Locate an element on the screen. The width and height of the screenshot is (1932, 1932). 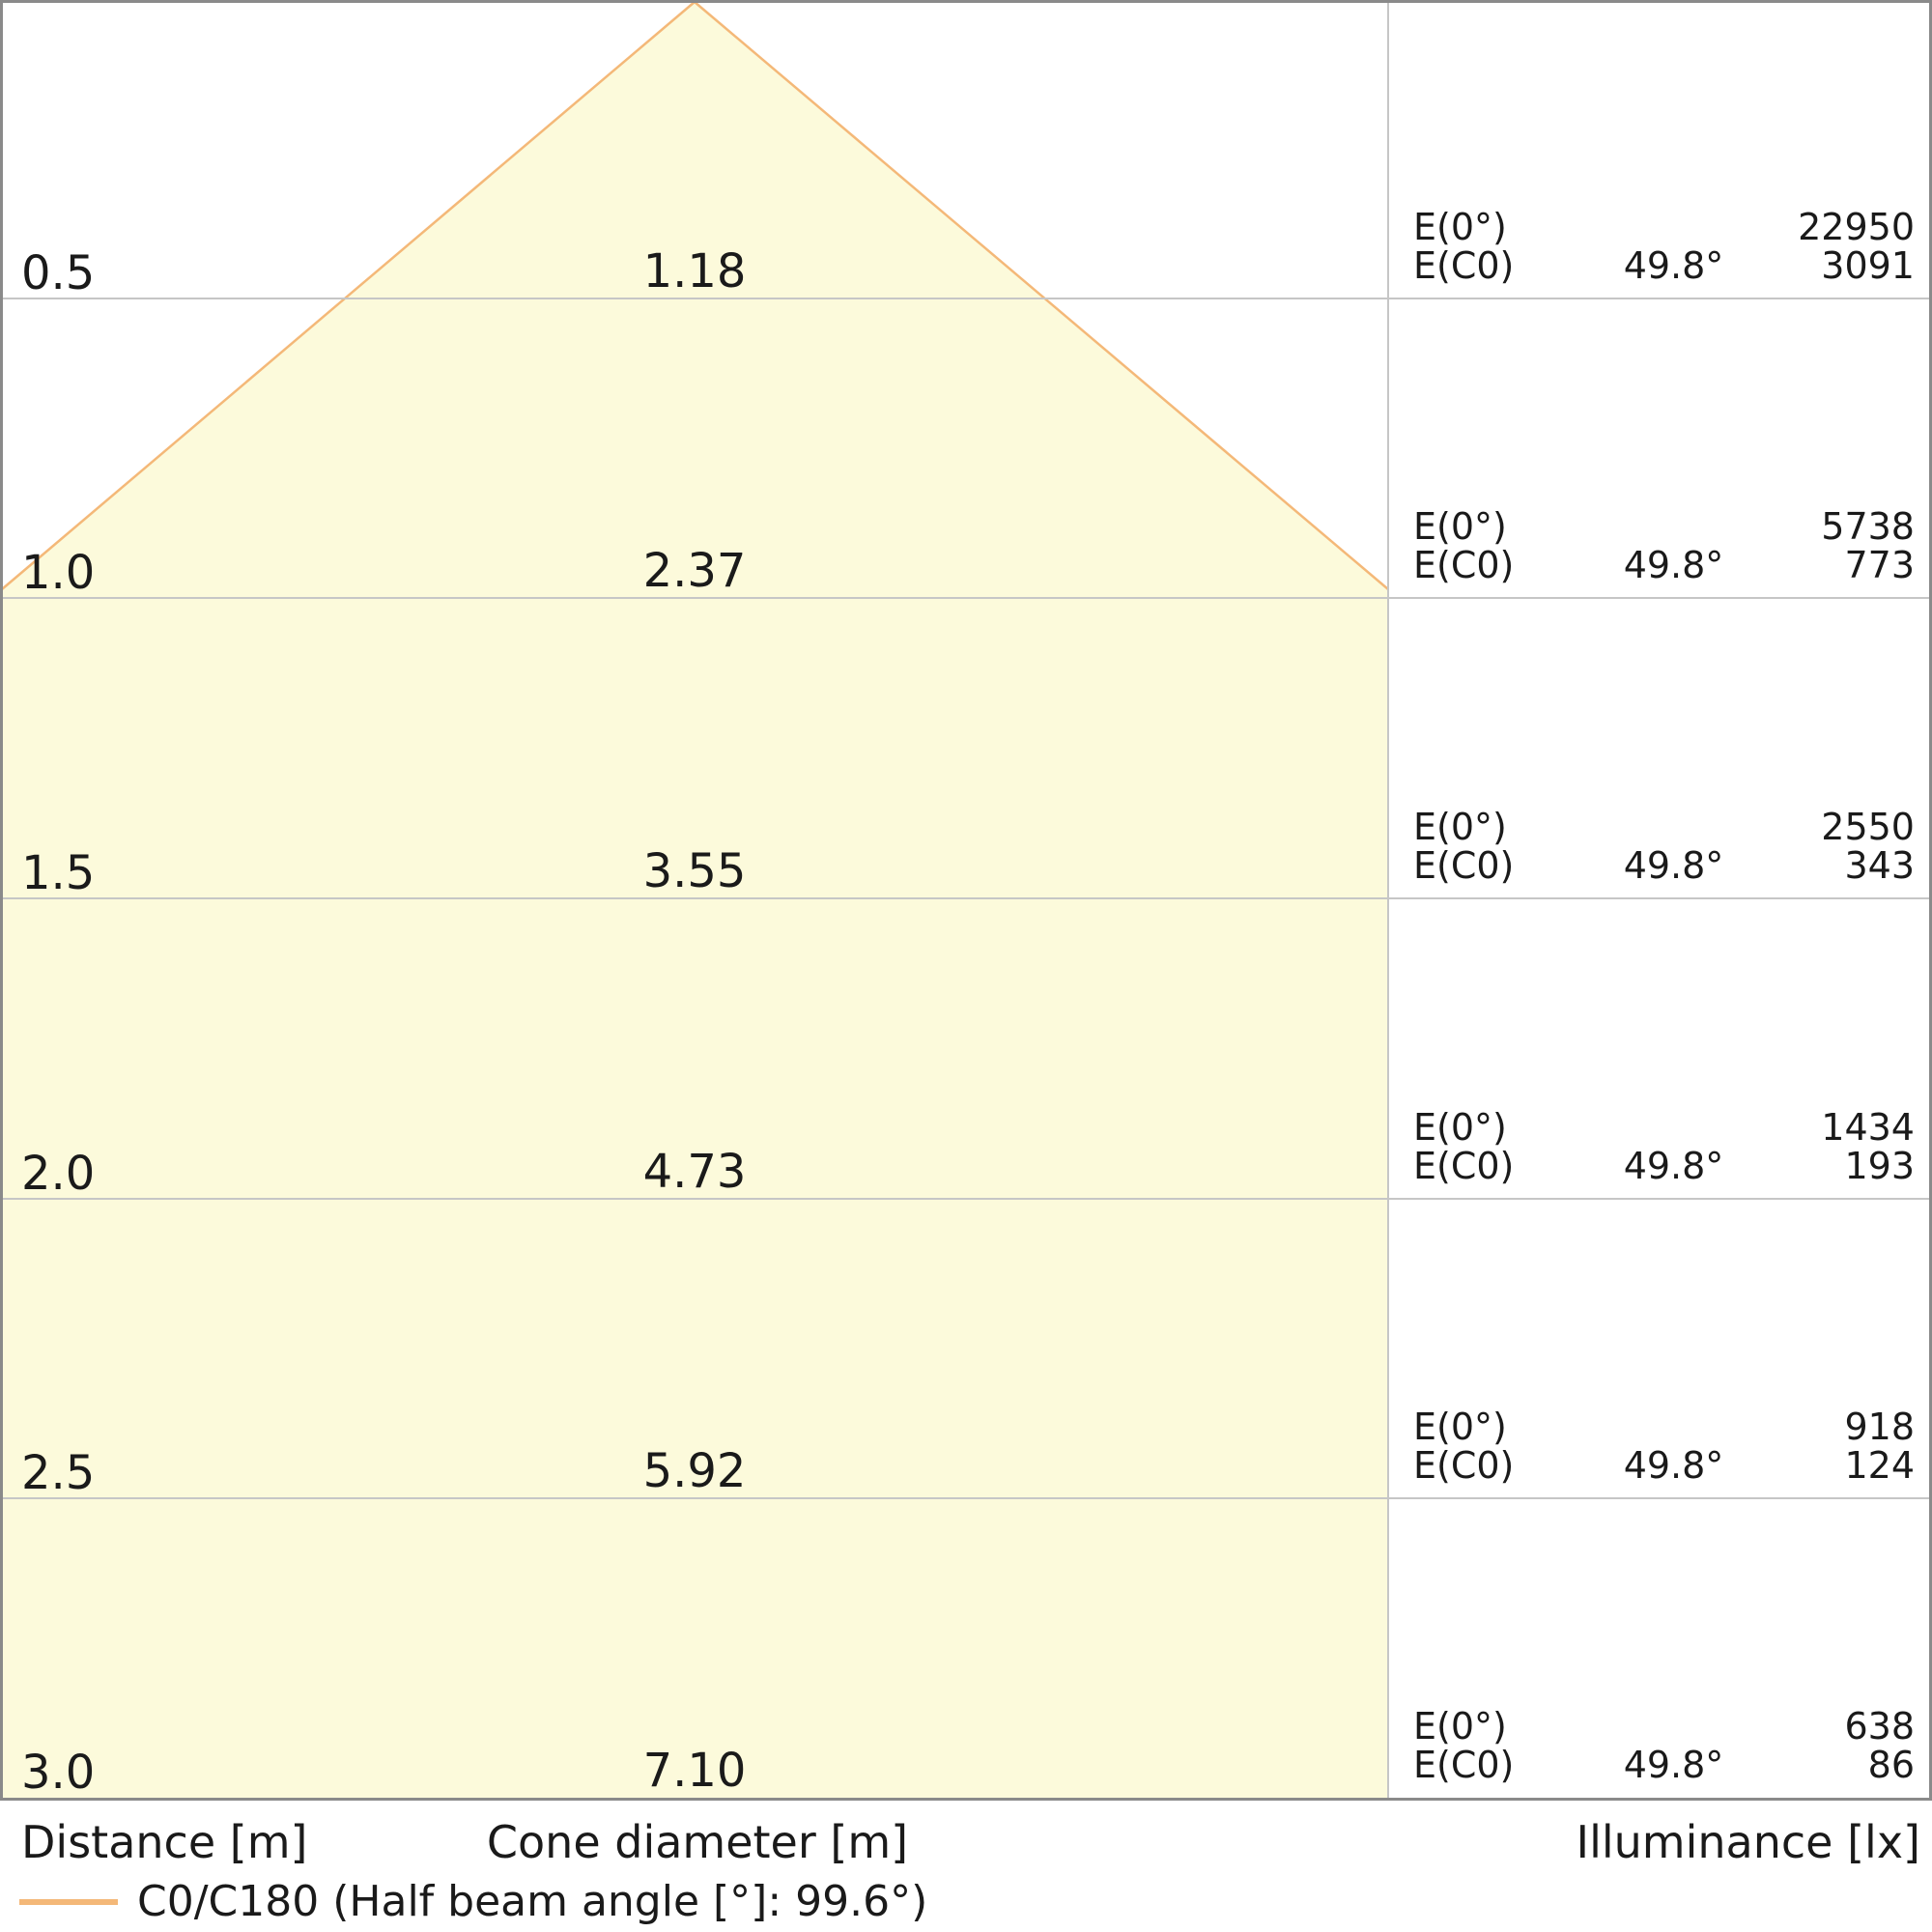
illuminance-row: E(0°) 1434 E(C0) 49.8° 193 is located at coordinates (1664, 1146).